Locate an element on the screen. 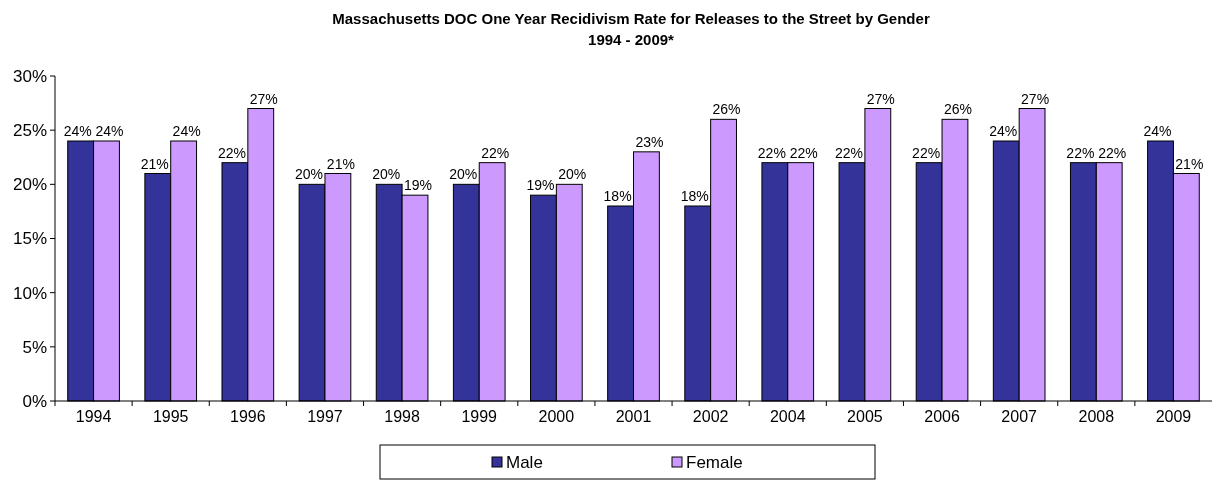  x-tick-label: 1996 is located at coordinates (248, 416).